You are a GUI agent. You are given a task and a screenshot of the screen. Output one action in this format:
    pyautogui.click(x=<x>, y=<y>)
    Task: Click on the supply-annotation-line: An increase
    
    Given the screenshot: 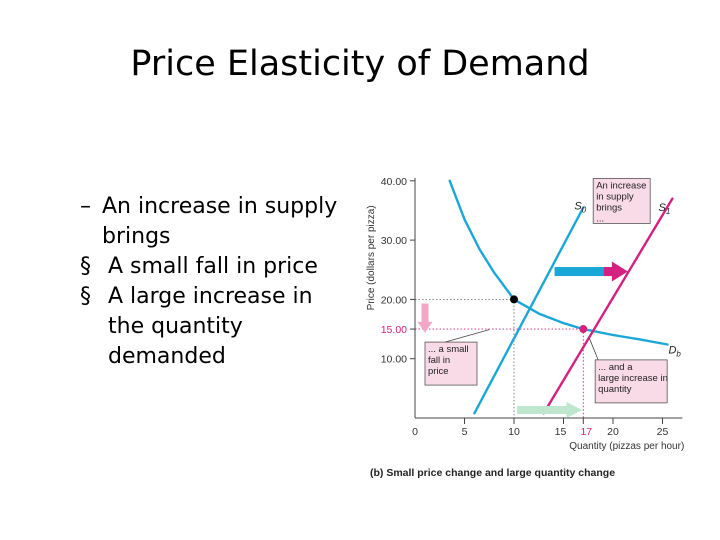 What is the action you would take?
    pyautogui.click(x=621, y=185)
    